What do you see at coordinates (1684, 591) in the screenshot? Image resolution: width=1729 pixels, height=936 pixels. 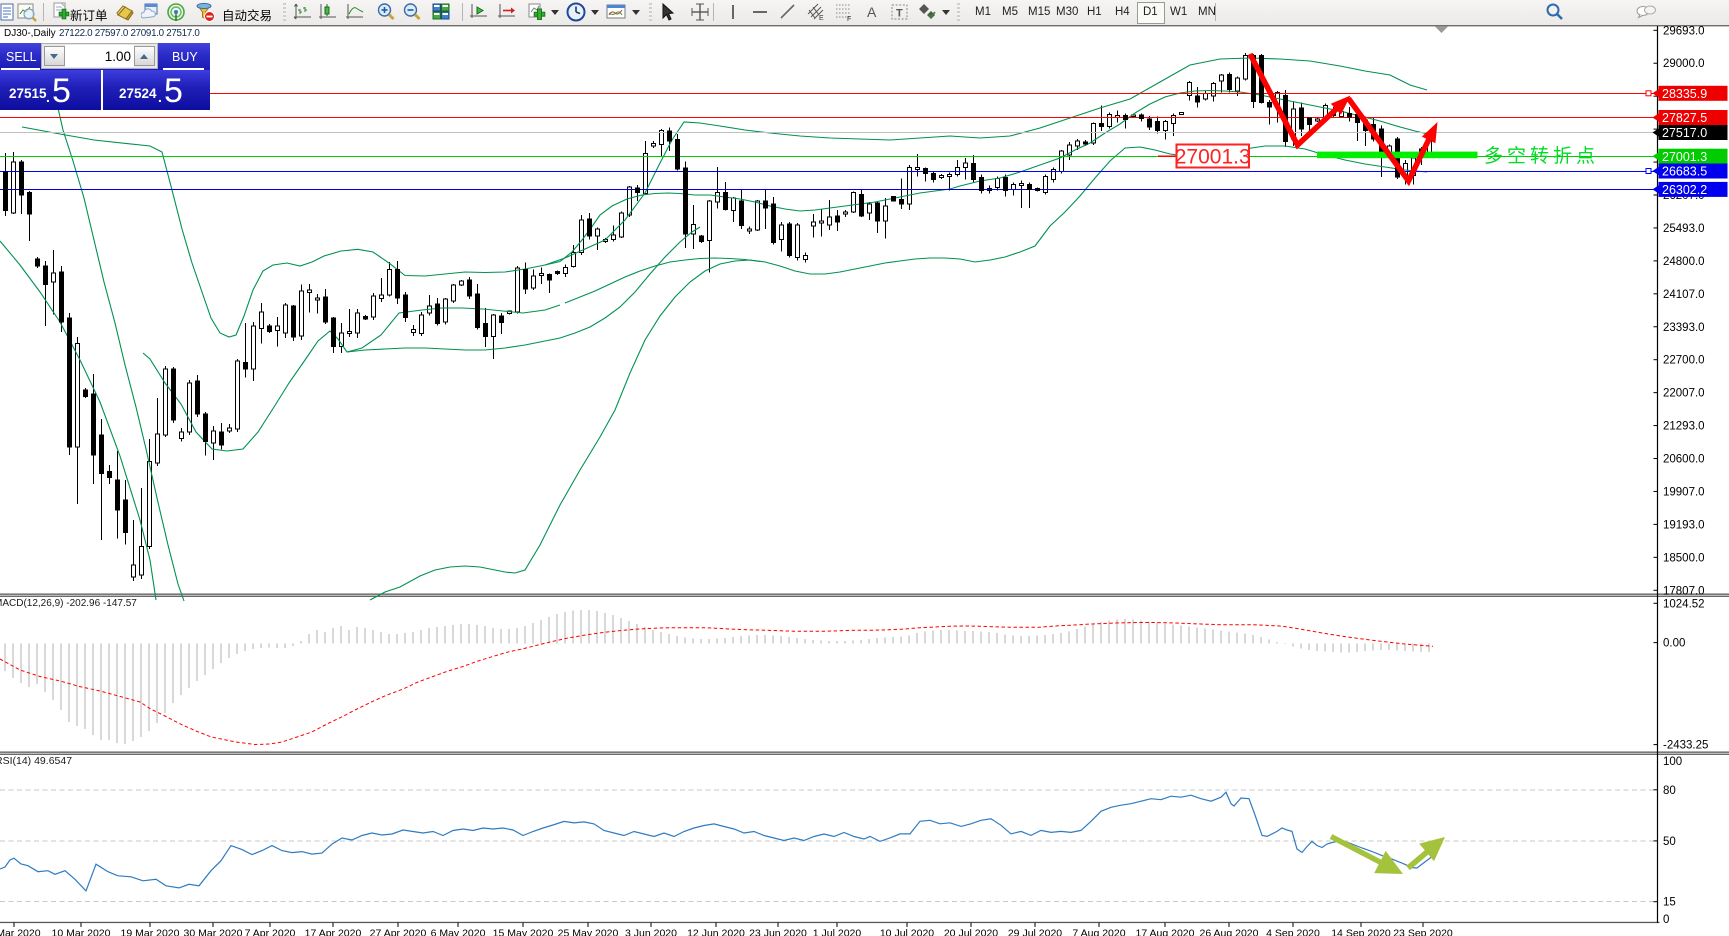 I see `svg-text: 17807.0` at bounding box center [1684, 591].